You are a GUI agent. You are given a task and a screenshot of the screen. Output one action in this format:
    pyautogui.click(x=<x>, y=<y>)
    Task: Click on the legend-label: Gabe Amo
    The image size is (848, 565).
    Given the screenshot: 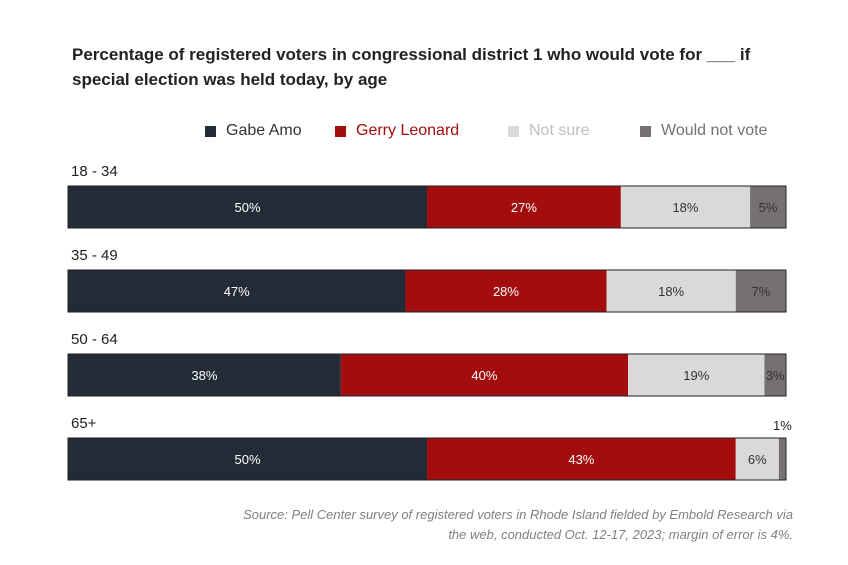 What is the action you would take?
    pyautogui.click(x=264, y=130)
    